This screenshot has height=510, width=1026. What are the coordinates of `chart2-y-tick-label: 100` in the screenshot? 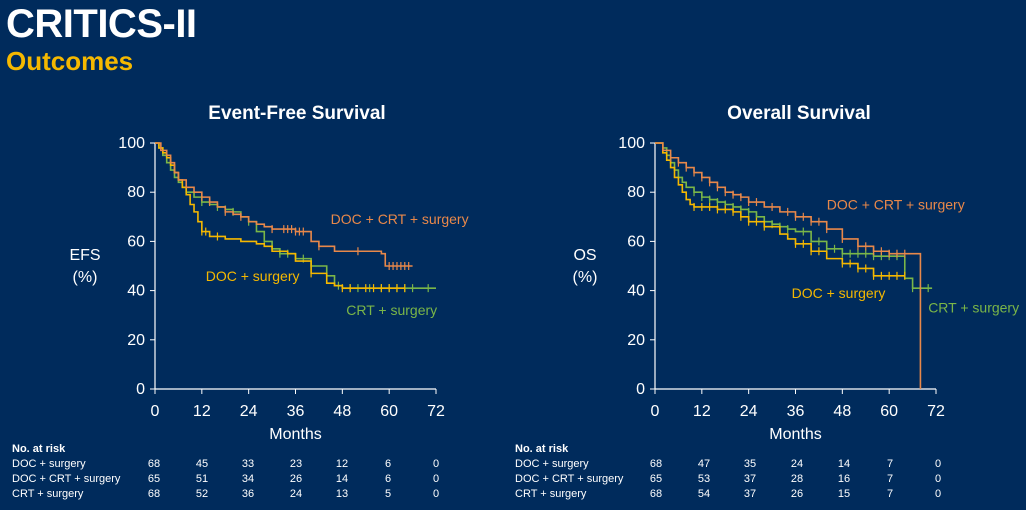 It's located at (631, 143).